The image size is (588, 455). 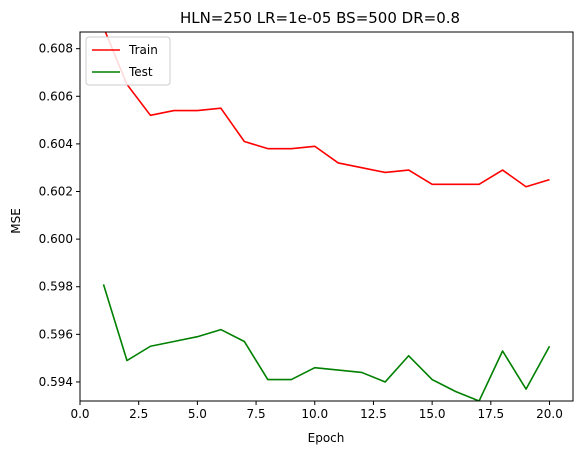 What do you see at coordinates (197, 414) in the screenshot?
I see `x-tick-label: 5.0` at bounding box center [197, 414].